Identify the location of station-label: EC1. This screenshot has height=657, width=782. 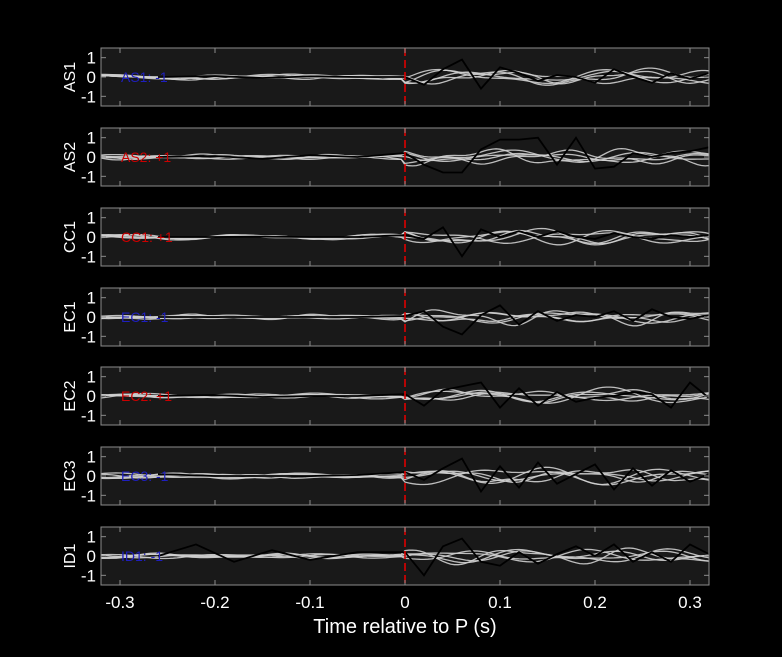
(70, 316).